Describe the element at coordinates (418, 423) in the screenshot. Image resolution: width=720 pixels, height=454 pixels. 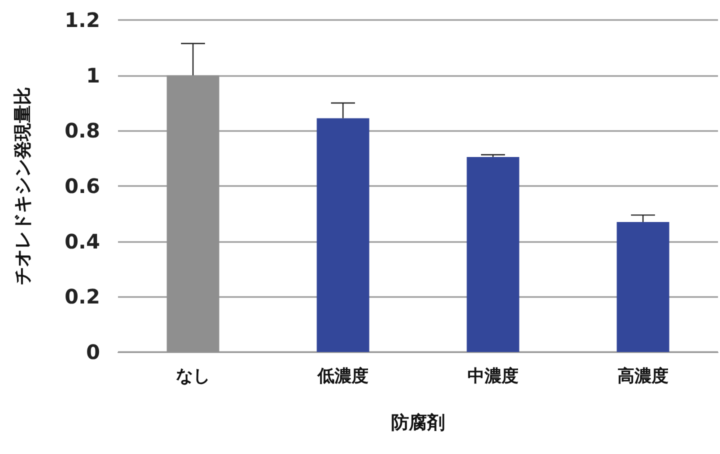
I see `x-axis-title: 防腐剤` at that location.